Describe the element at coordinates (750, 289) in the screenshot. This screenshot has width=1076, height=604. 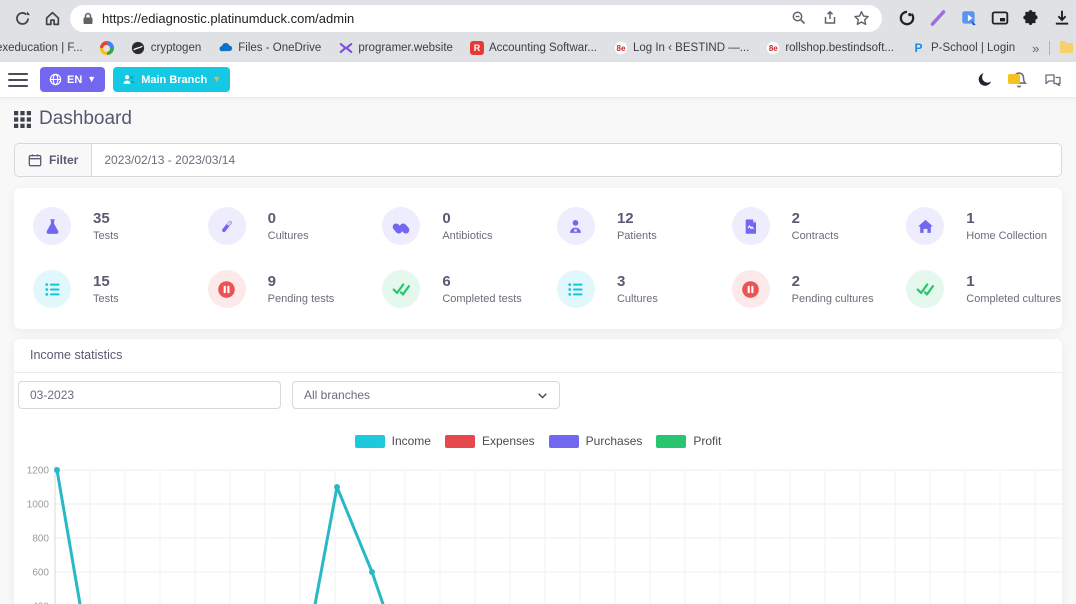
I see `pause-circle-icon` at that location.